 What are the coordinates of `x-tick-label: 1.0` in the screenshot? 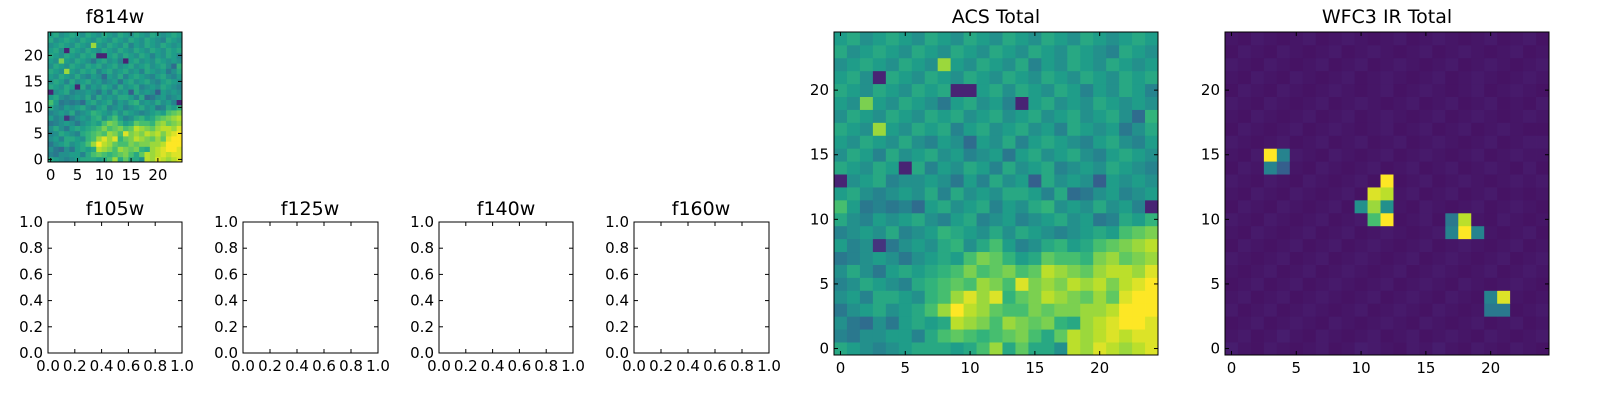 It's located at (378, 366).